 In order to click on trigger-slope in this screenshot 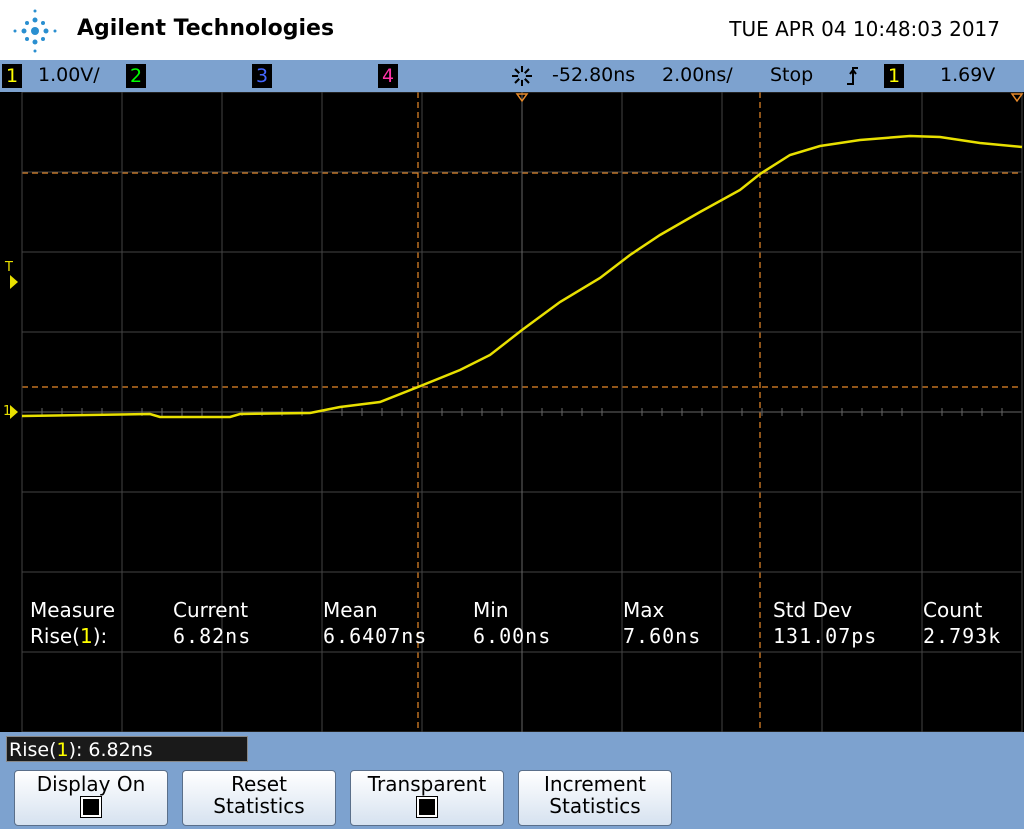, I will do `click(852, 76)`.